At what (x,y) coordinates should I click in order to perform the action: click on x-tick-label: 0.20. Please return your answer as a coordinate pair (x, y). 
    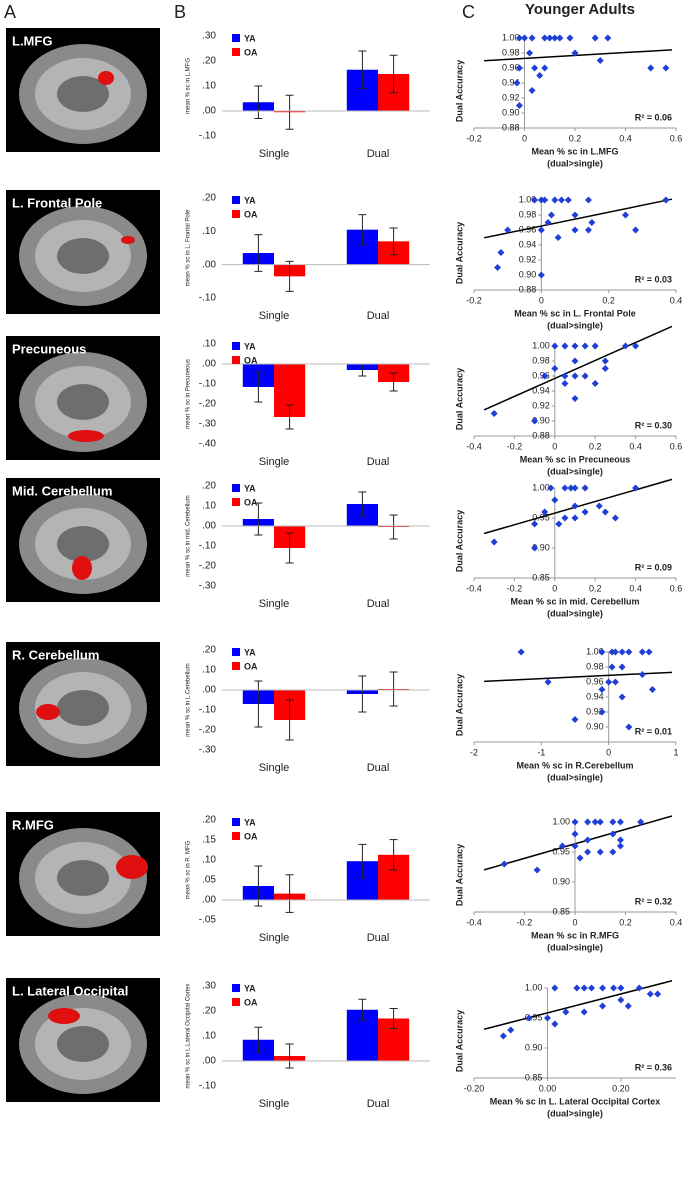
    Looking at the image, I should click on (621, 1088).